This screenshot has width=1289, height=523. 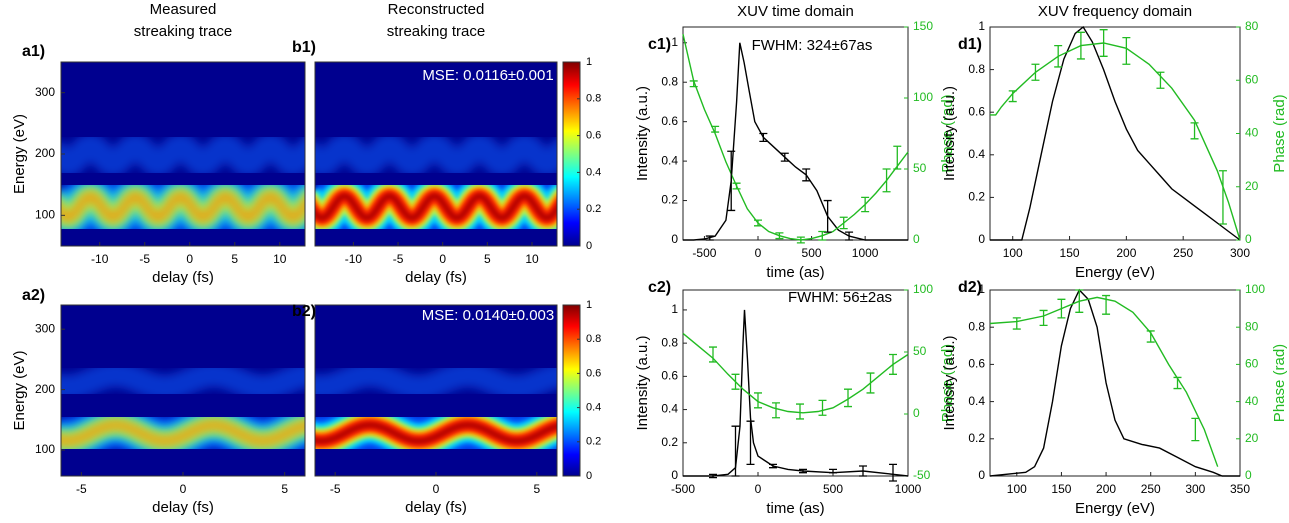 What do you see at coordinates (981, 475) in the screenshot?
I see `y-tick-label: 0` at bounding box center [981, 475].